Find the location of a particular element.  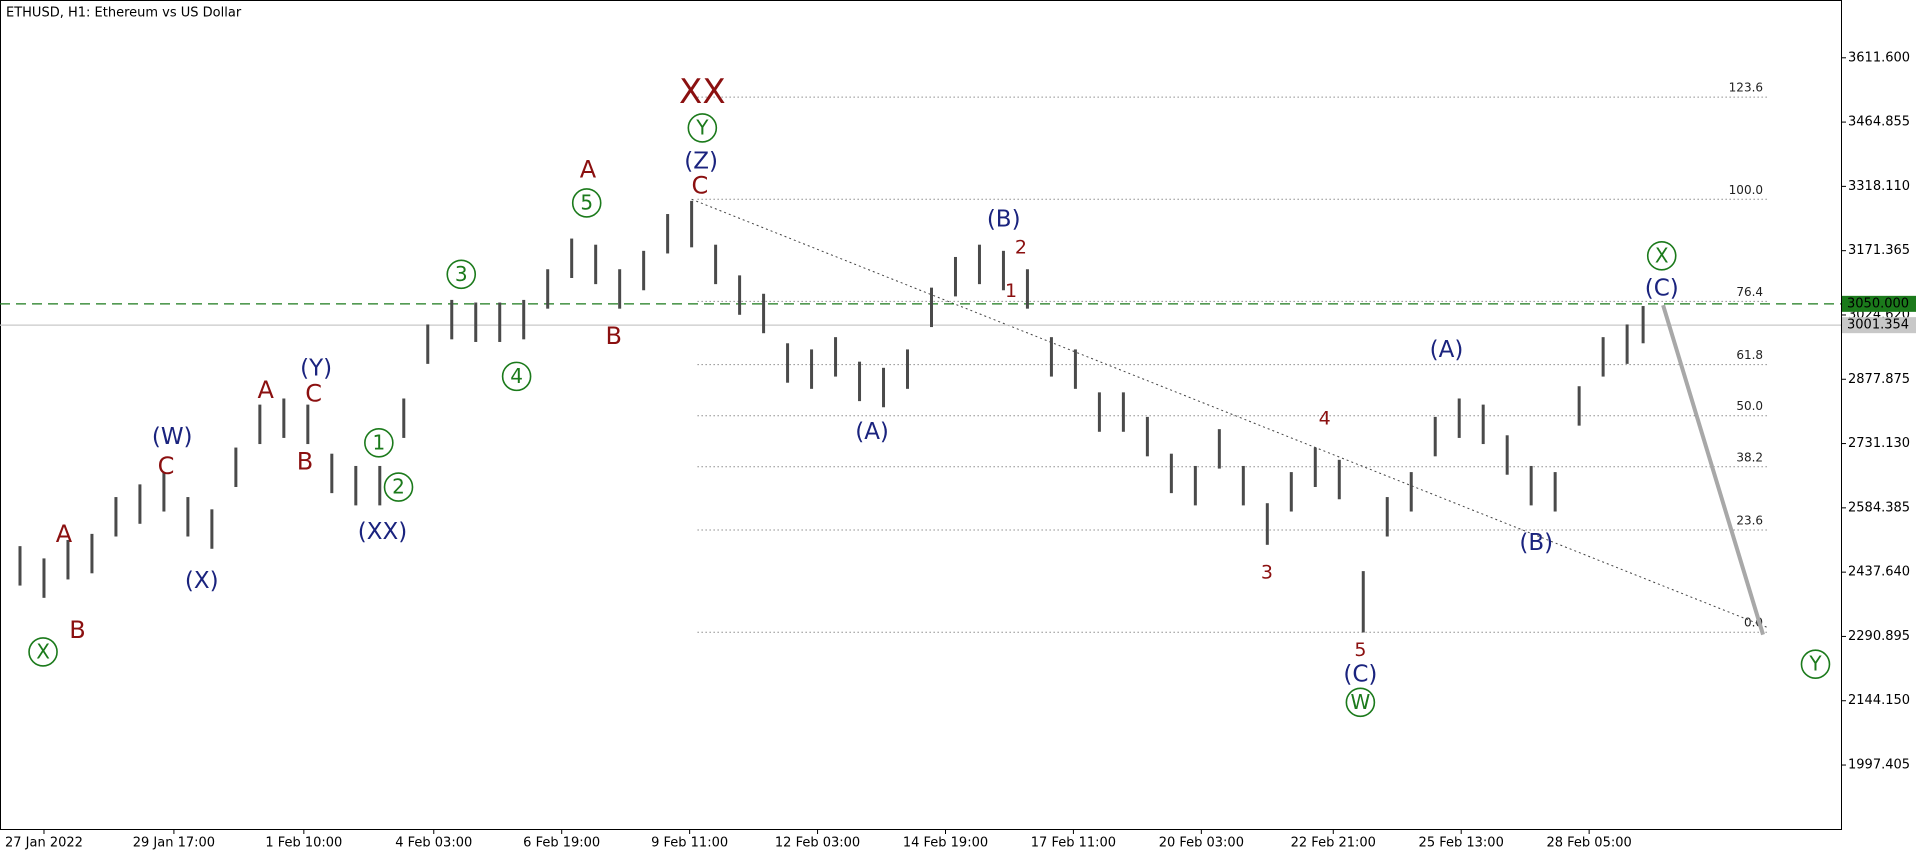

x-tick-label: 28 Feb 05:00 is located at coordinates (1588, 843).